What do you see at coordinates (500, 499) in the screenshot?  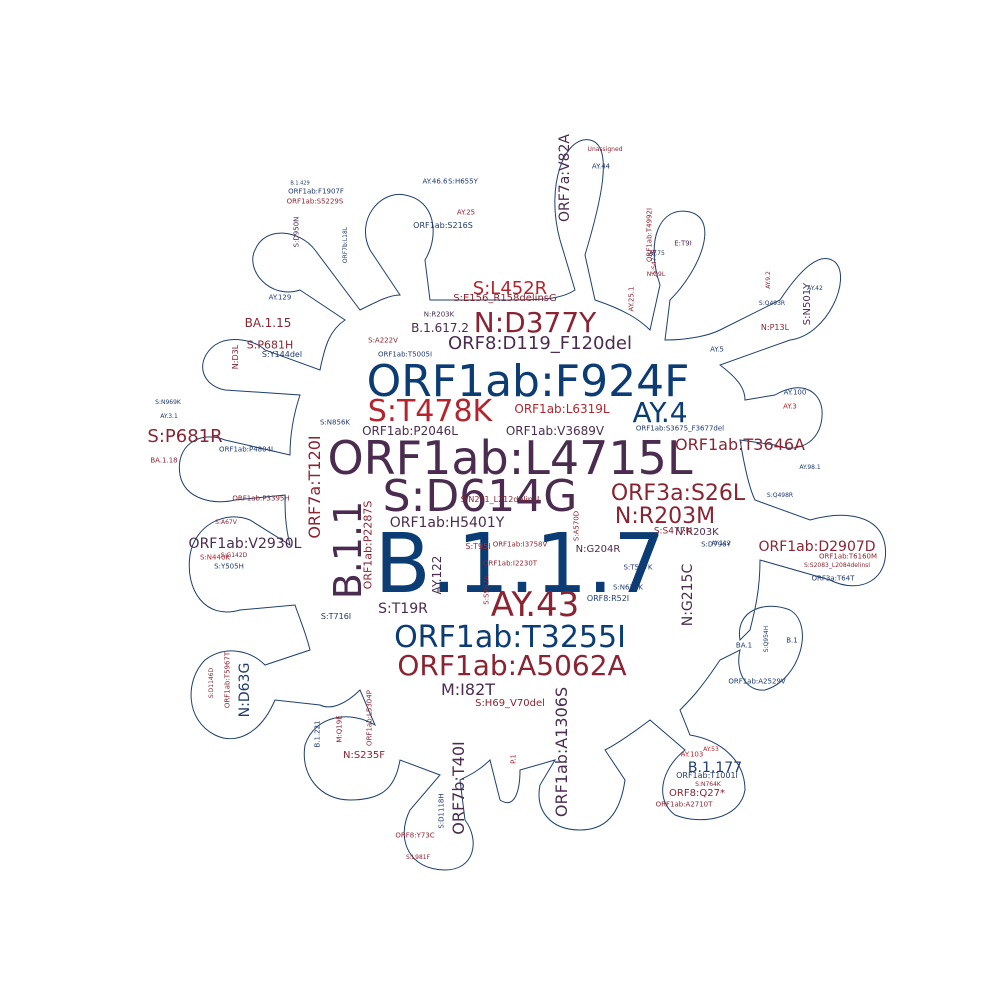 I see `word-label: S:N211_L212delinsI` at bounding box center [500, 499].